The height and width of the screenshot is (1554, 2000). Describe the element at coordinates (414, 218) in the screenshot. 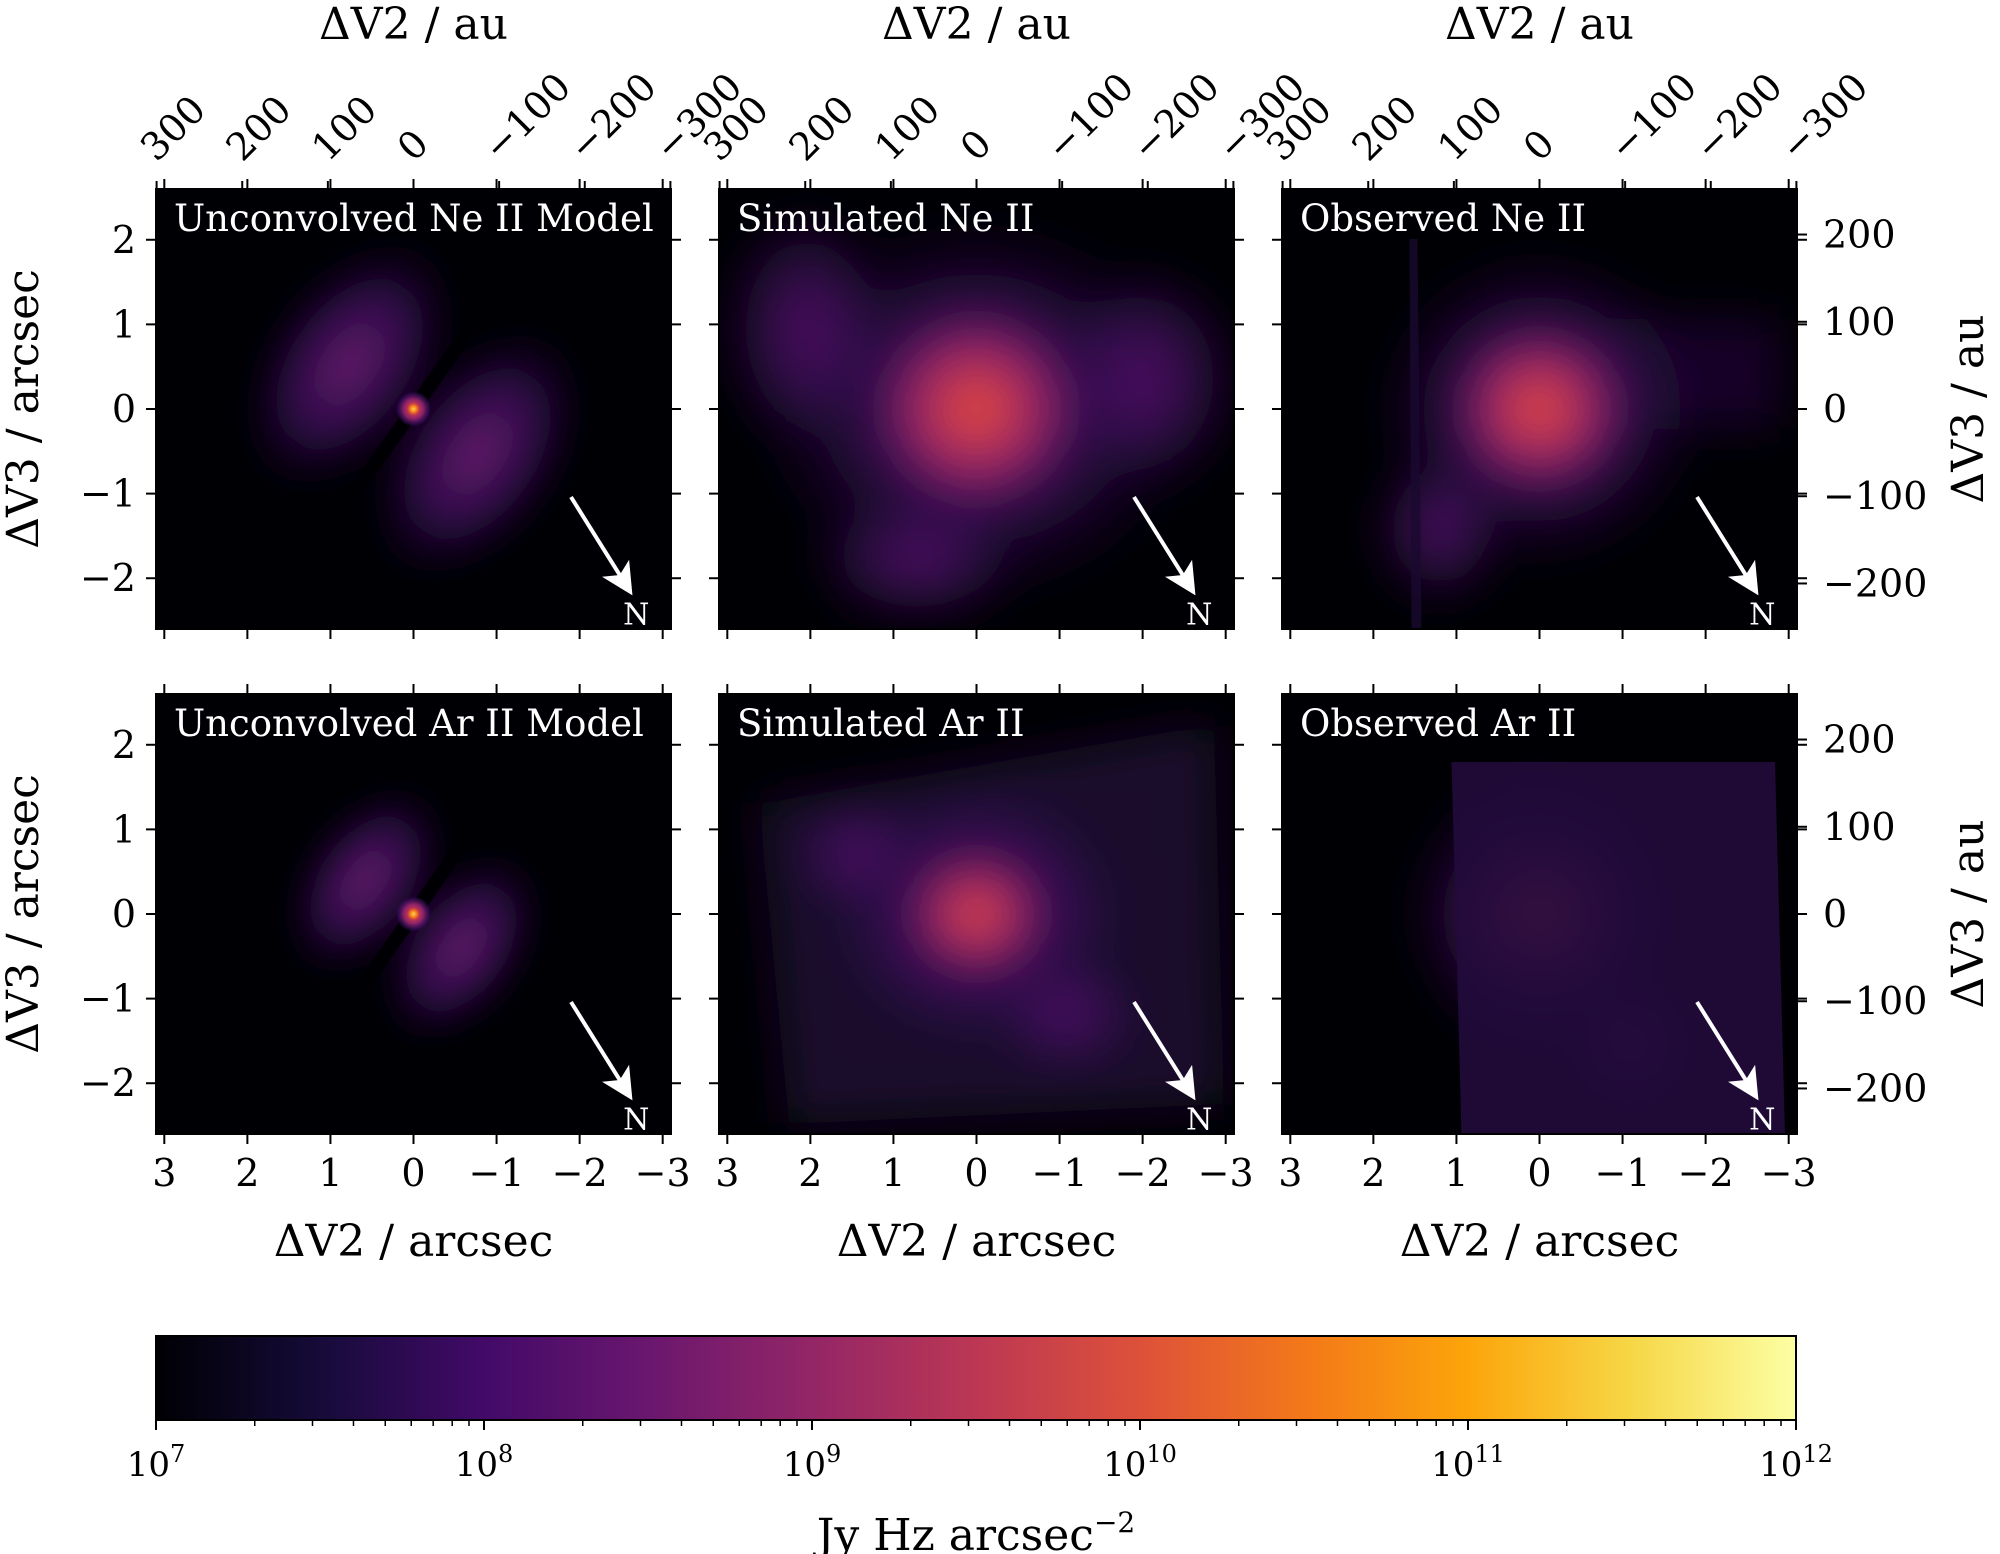

I see `panel-title: Unconvolved Ne II Model` at that location.